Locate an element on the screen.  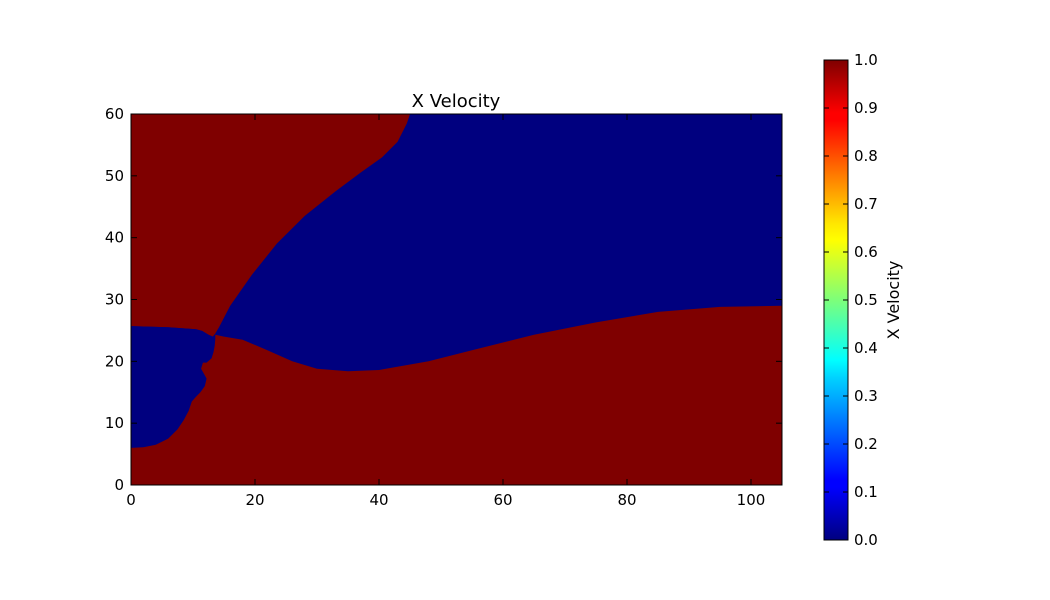
y-tick-label: 20 is located at coordinates (114, 361).